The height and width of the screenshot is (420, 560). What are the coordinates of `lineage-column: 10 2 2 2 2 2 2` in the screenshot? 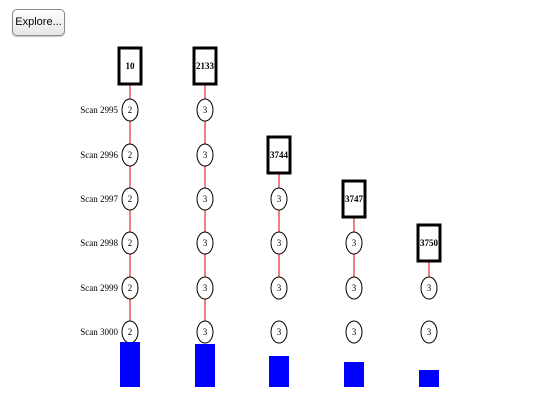 It's located at (130, 195).